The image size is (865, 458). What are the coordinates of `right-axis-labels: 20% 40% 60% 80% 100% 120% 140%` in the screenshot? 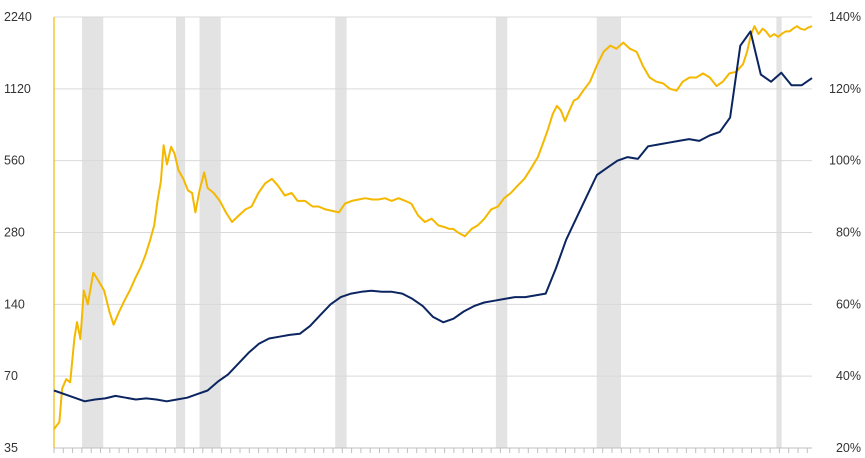 It's located at (845, 232).